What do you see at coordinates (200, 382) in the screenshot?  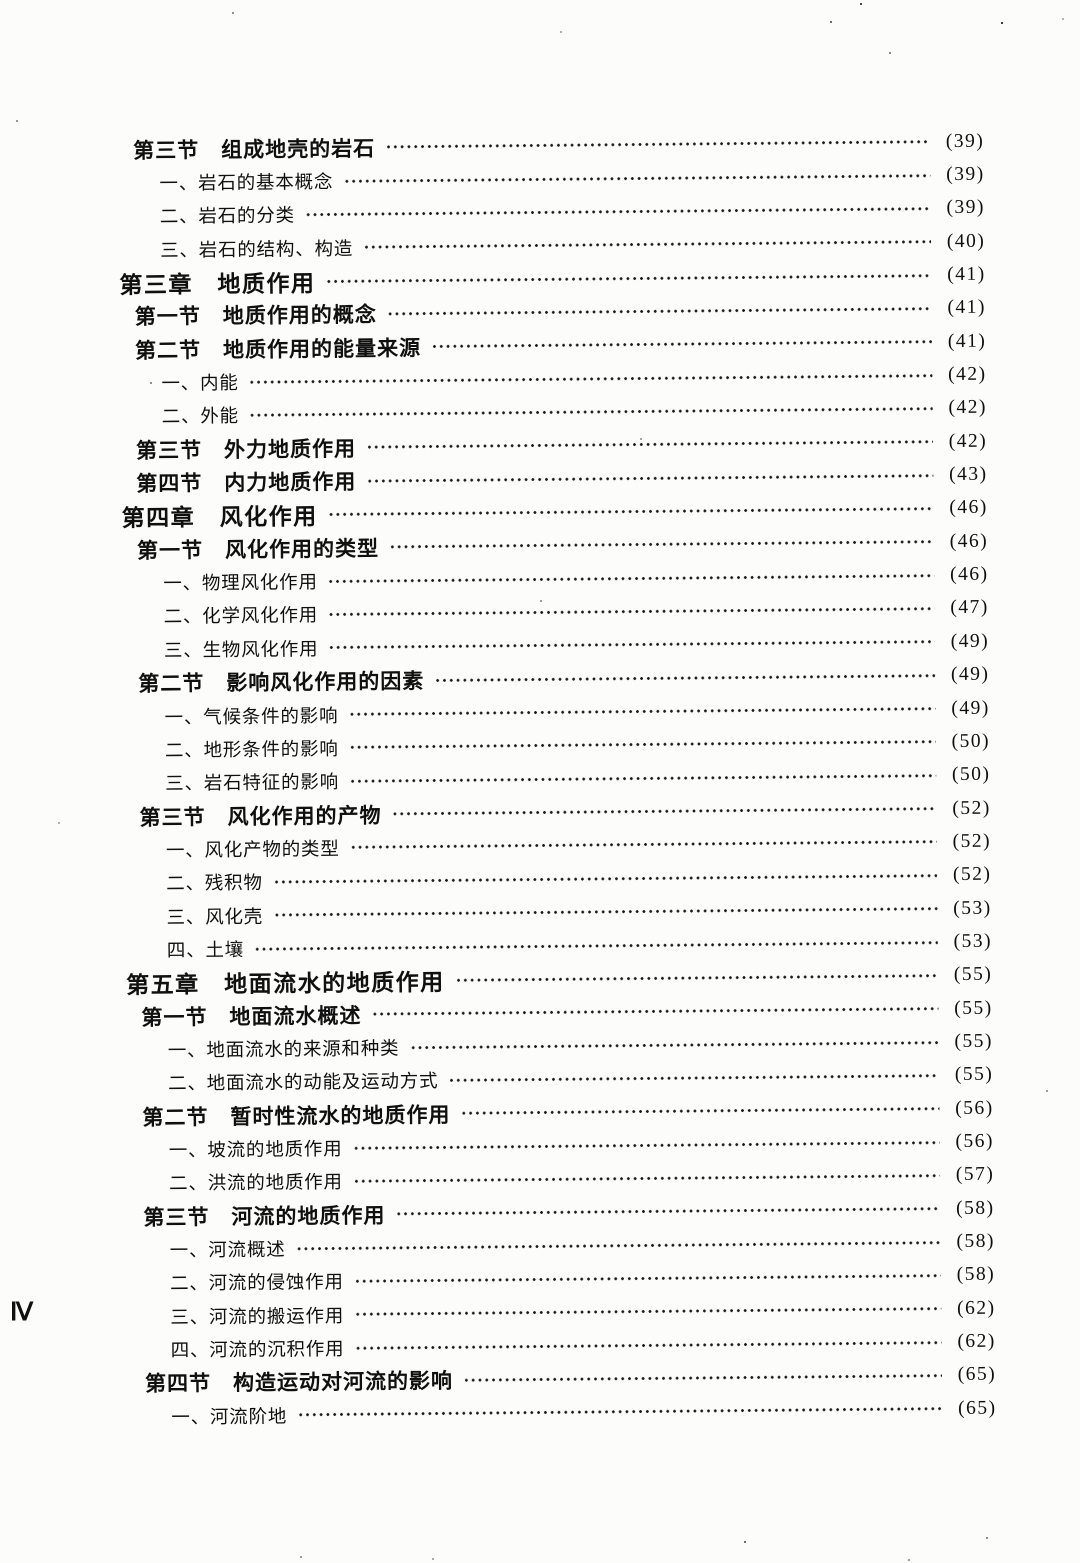 I see `toc-entry-label: 一、内能` at bounding box center [200, 382].